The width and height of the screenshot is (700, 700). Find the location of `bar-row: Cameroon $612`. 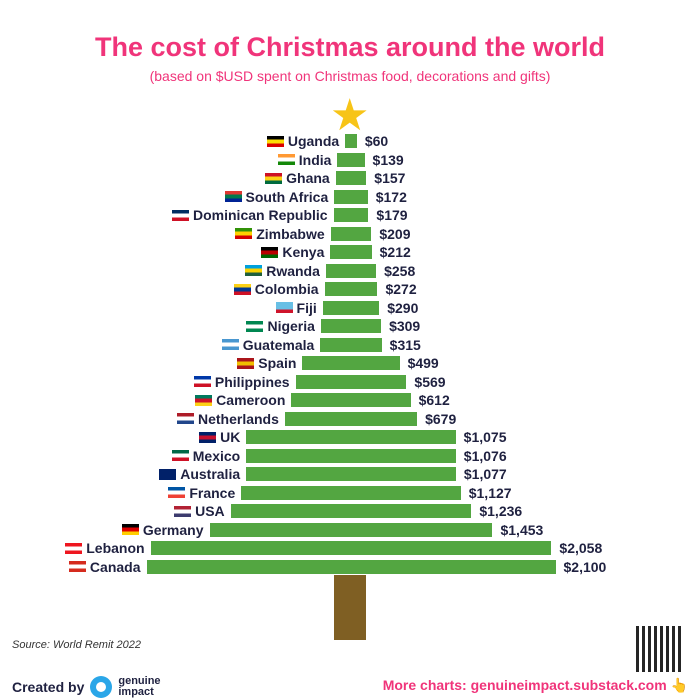

bar-row: Cameroon $612 is located at coordinates (350, 400).